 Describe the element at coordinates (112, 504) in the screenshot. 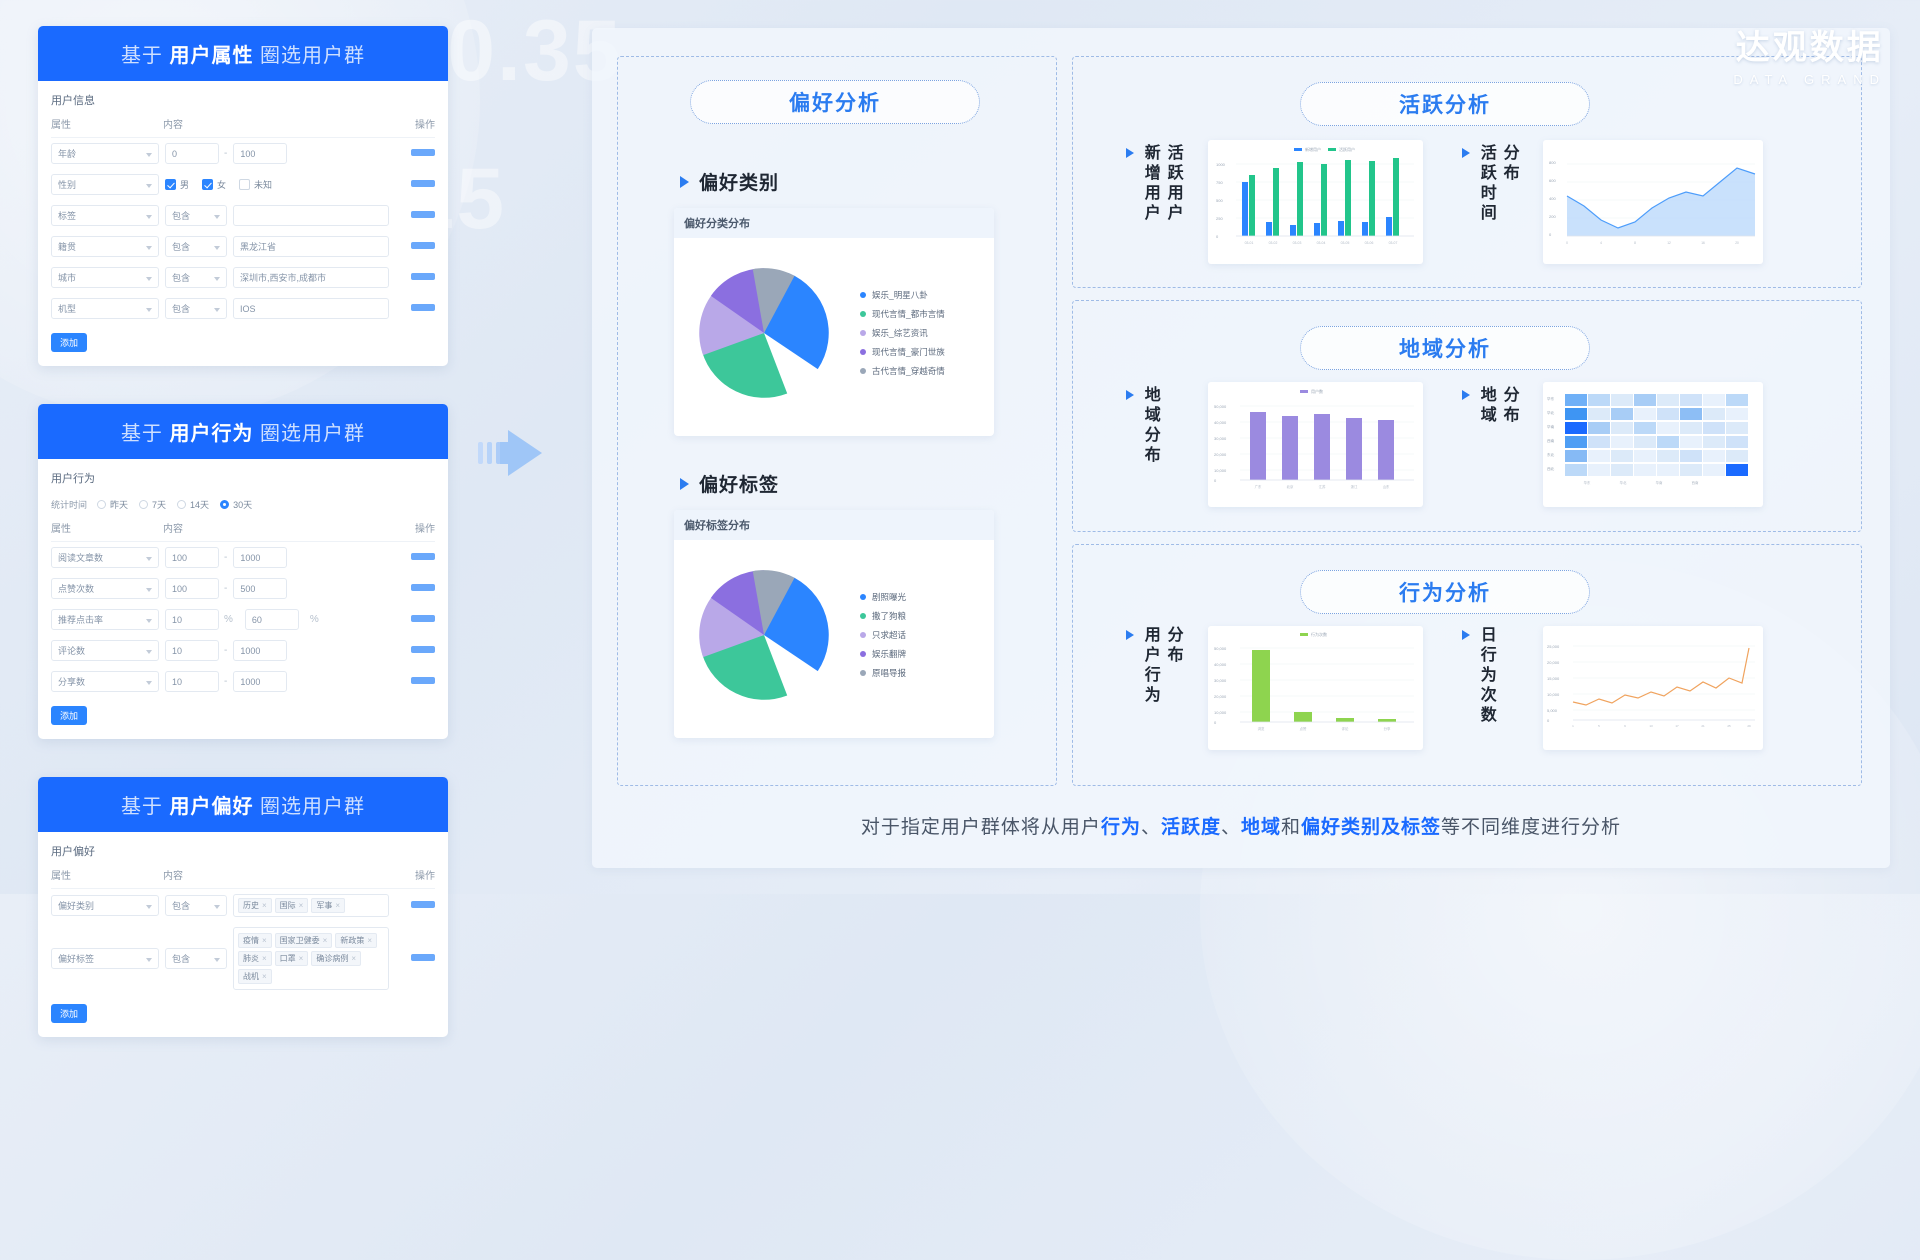

I see `time-option-yesterday: 昨天` at that location.